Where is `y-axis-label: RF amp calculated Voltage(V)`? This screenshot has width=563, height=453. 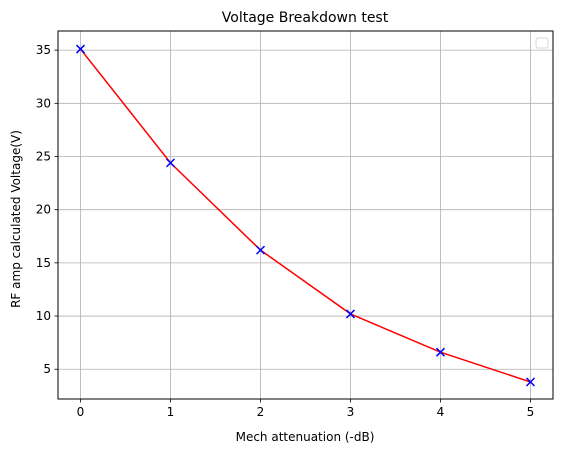
y-axis-label: RF amp calculated Voltage(V) is located at coordinates (16, 219).